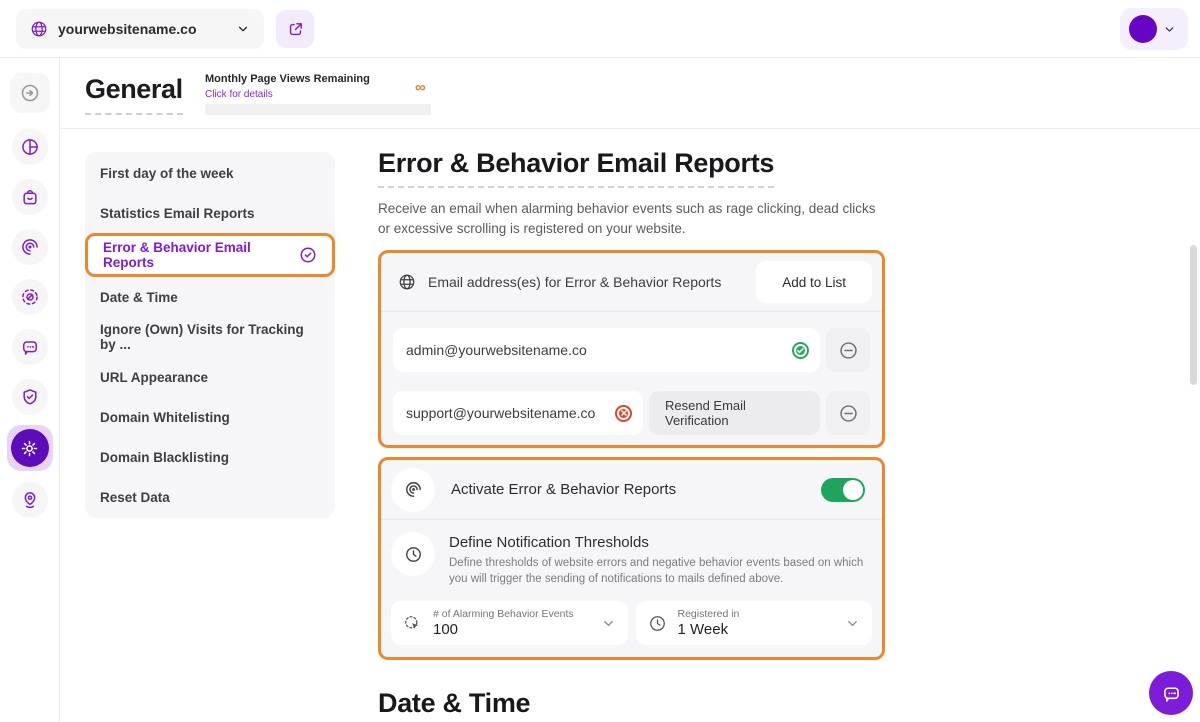 The image size is (1200, 722). What do you see at coordinates (576, 168) in the screenshot?
I see `section-title: Error & Behavior Email Reports` at bounding box center [576, 168].